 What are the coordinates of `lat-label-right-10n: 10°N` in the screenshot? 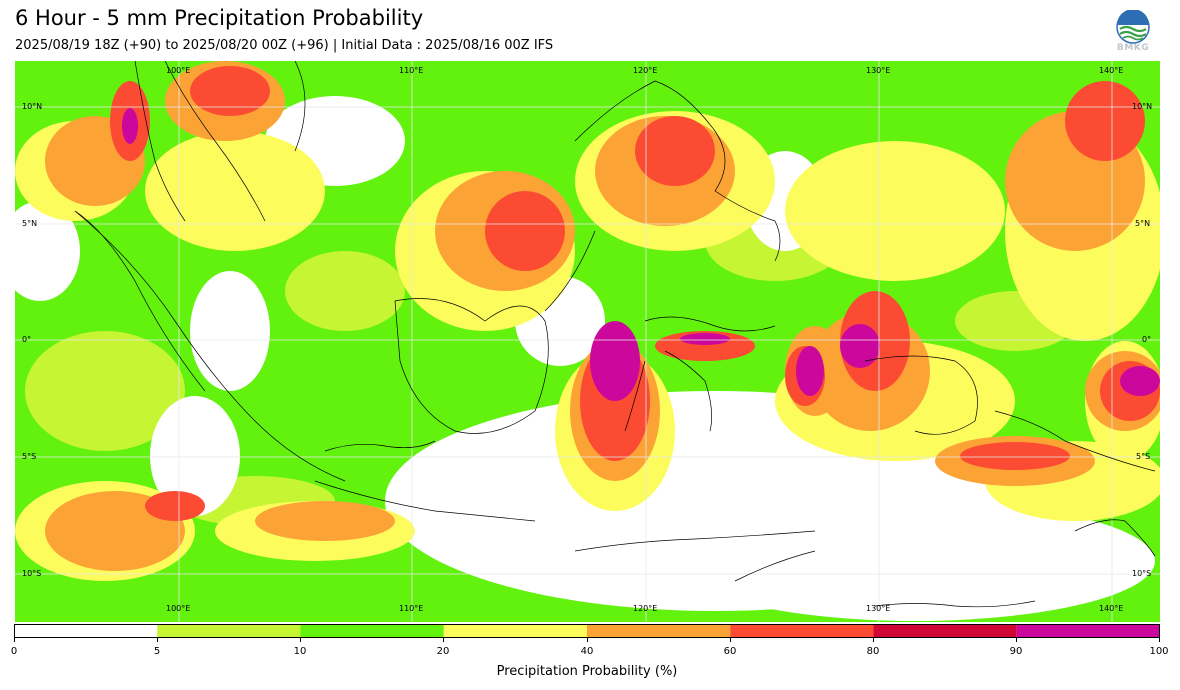 It's located at (1142, 106).